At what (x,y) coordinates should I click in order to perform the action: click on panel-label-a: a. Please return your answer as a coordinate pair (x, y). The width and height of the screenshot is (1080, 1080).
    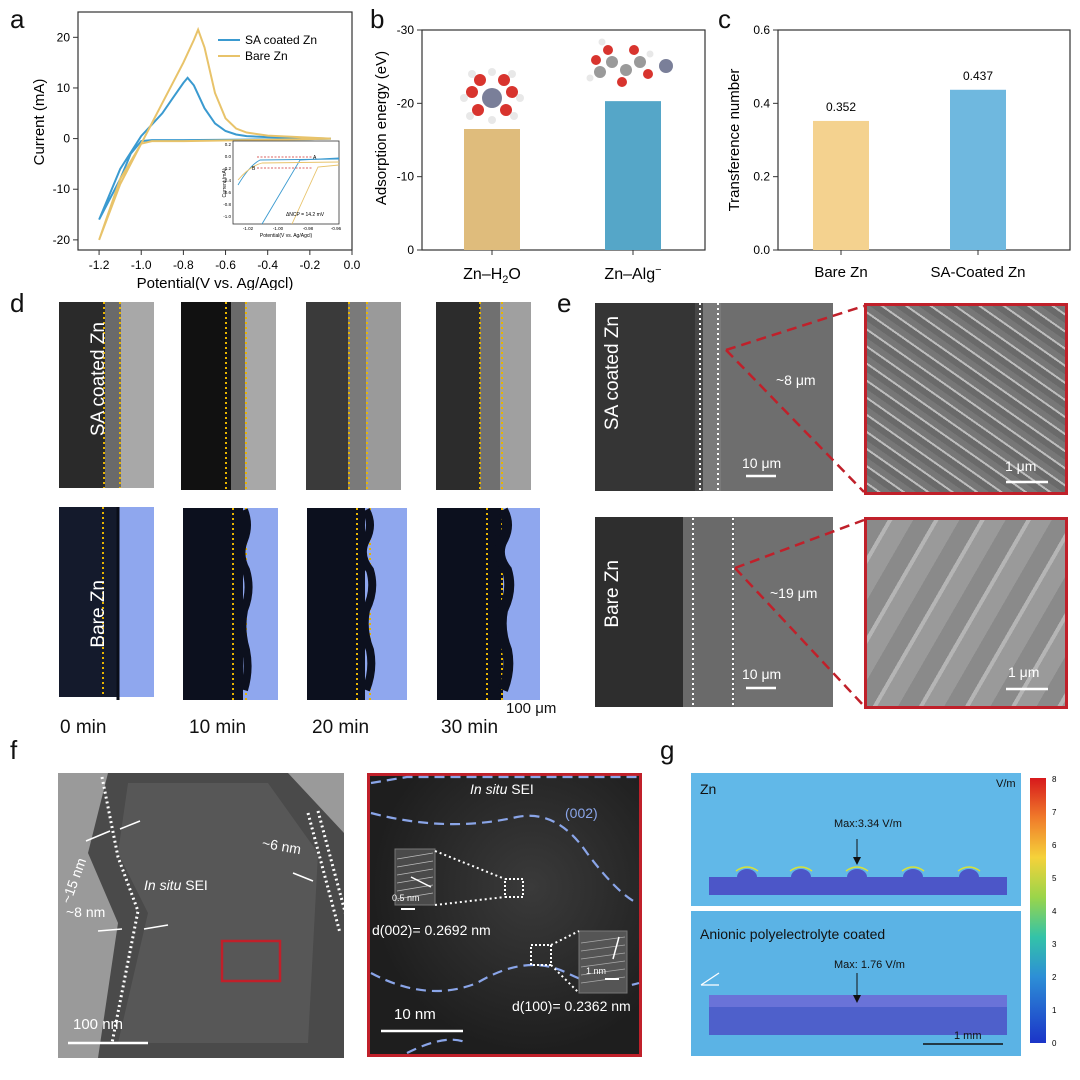
    Looking at the image, I should click on (17, 19).